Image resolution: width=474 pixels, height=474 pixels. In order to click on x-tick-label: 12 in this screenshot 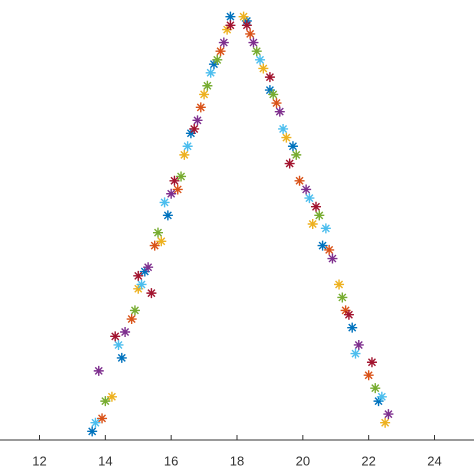, I will do `click(39, 460)`.